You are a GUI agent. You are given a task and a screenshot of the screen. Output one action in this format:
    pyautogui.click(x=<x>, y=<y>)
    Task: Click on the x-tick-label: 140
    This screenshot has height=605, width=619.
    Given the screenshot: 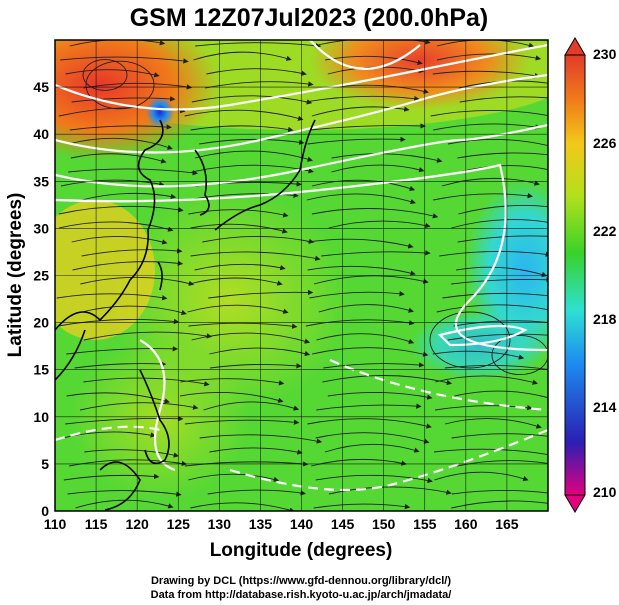 What is the action you would take?
    pyautogui.click(x=302, y=524)
    